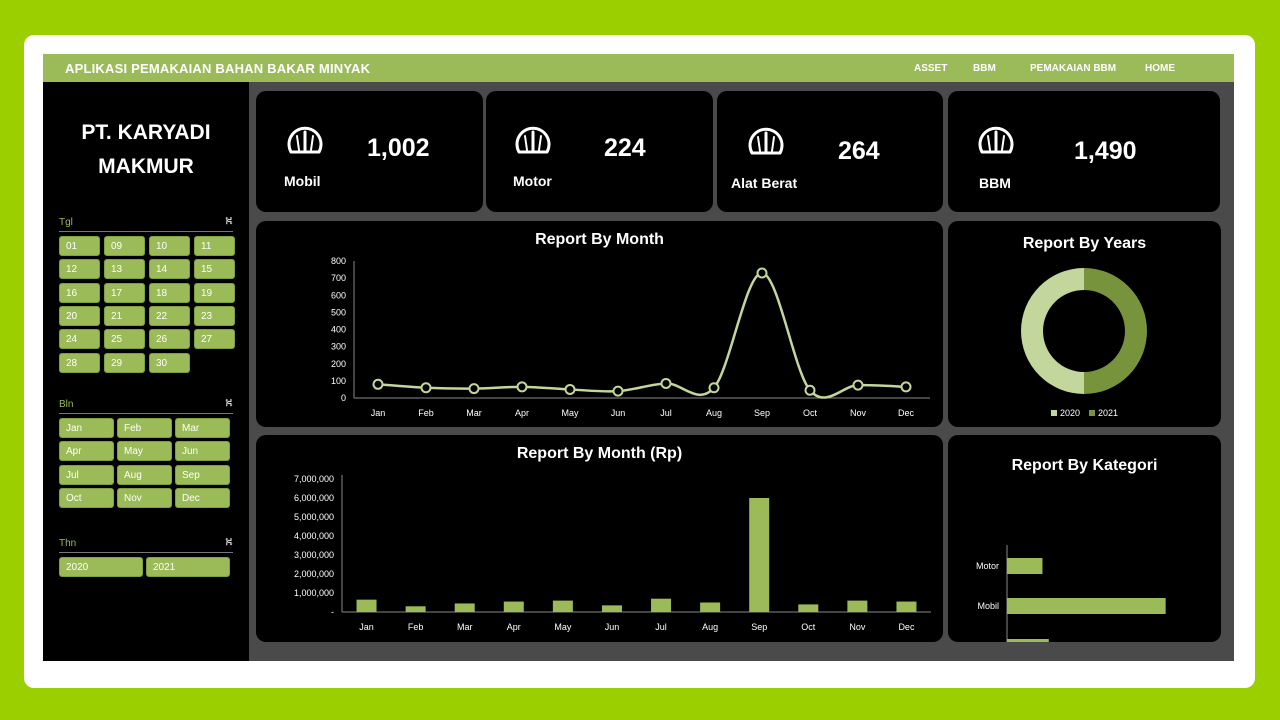 The width and height of the screenshot is (1280, 720). Describe the element at coordinates (338, 312) in the screenshot. I see `y-tick-label: 500` at that location.